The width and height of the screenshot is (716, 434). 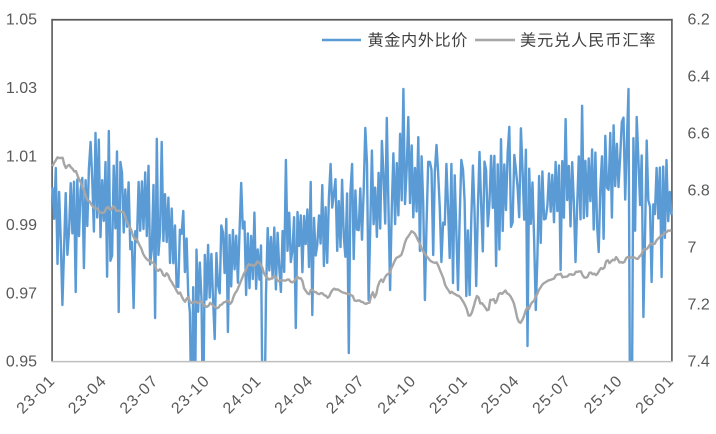 I want to click on svg-text: 1.05, so click(x=21, y=20).